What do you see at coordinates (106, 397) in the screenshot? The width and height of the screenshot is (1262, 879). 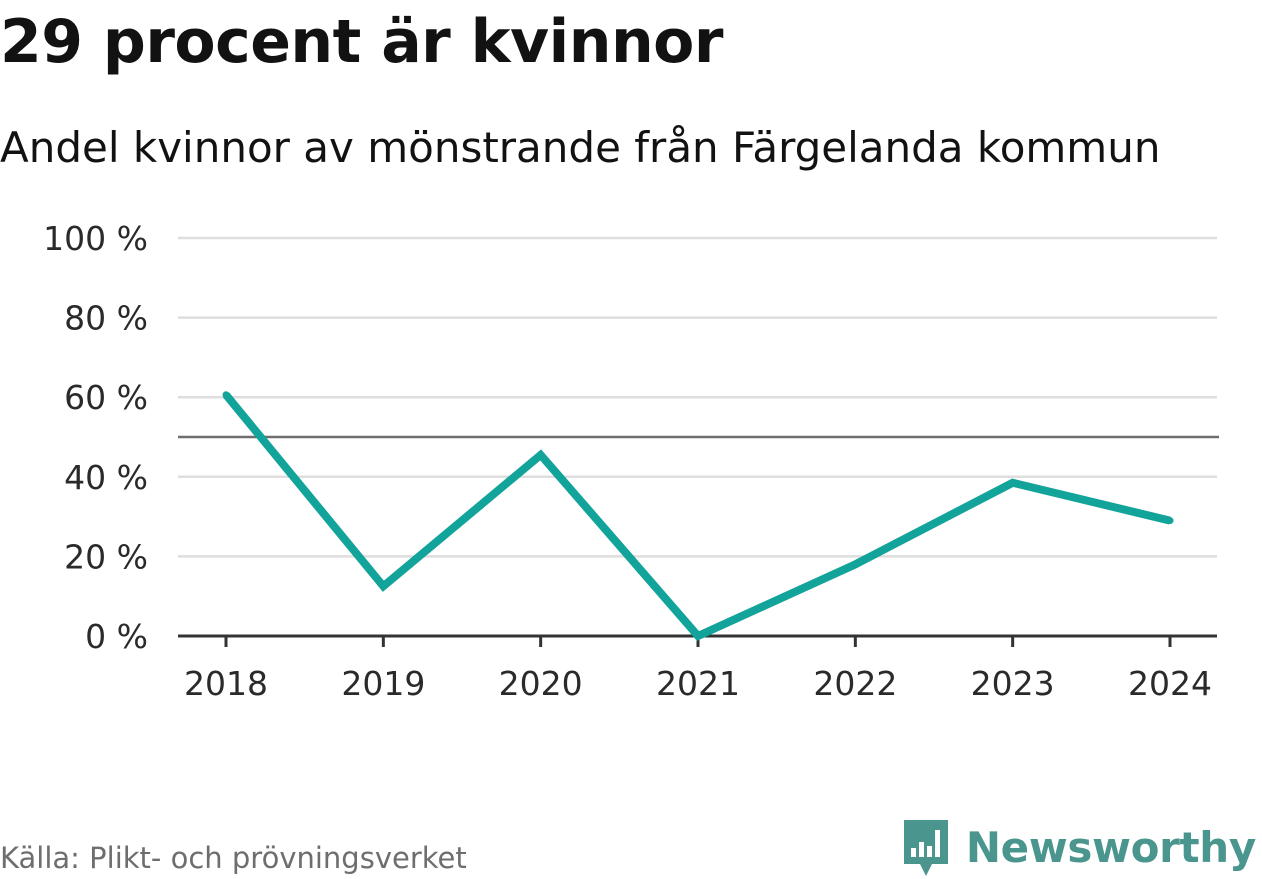 I see `y-tick-label: 60 %` at bounding box center [106, 397].